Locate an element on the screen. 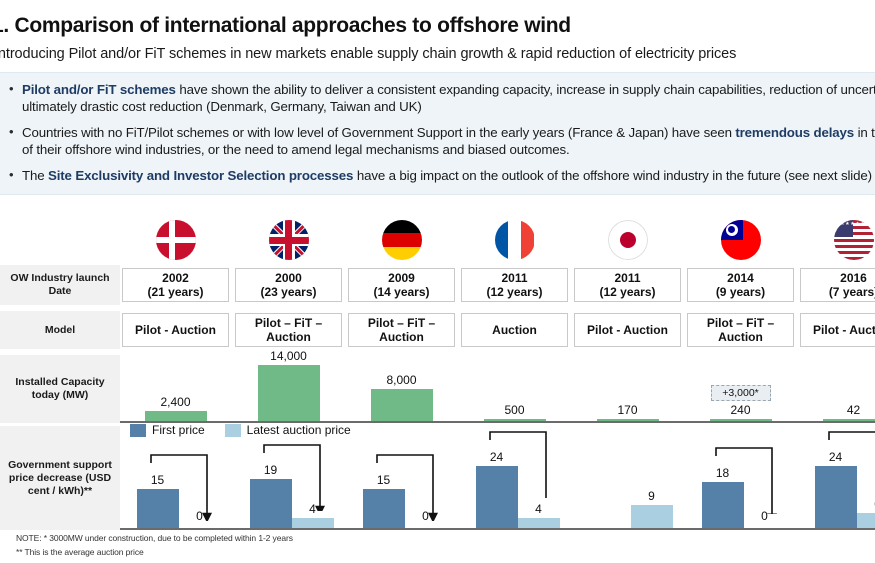 This screenshot has height=563, width=875. installed-capacity-chart: 2,400 14,000 8,000 500 170 240 42 +3,000* is located at coordinates (497, 385).